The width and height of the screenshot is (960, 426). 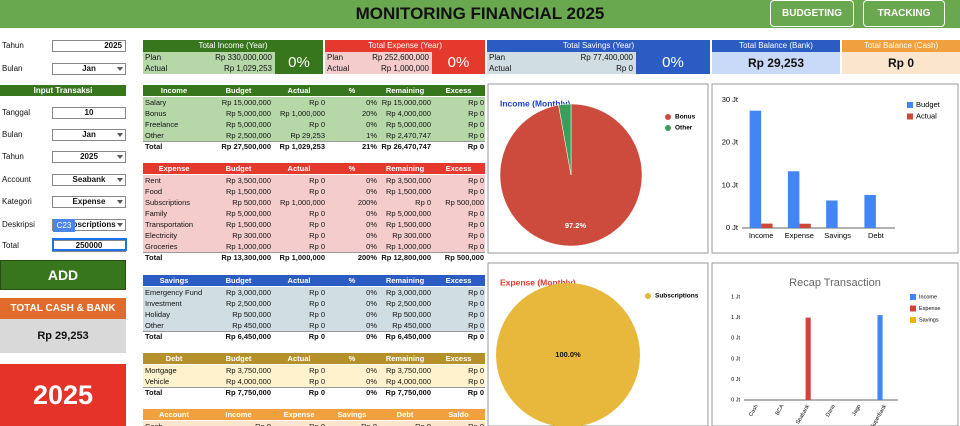 I want to click on legend-label: Subscriptions, so click(x=677, y=296).